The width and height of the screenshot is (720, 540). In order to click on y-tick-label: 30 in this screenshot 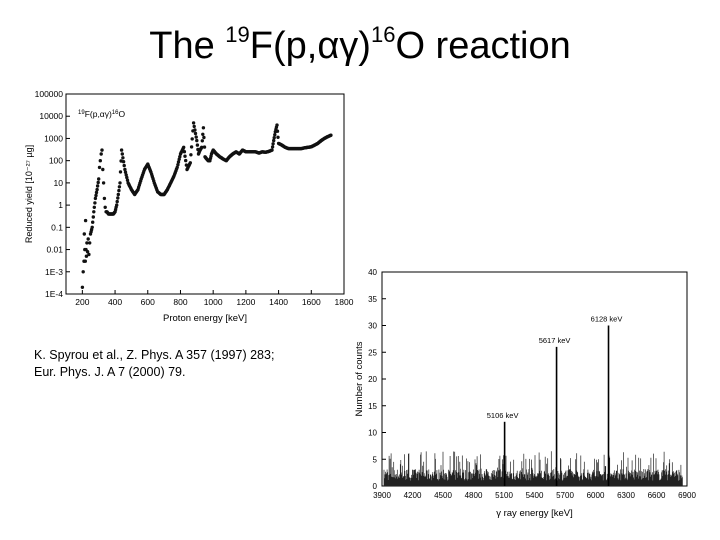, I will do `click(372, 326)`.